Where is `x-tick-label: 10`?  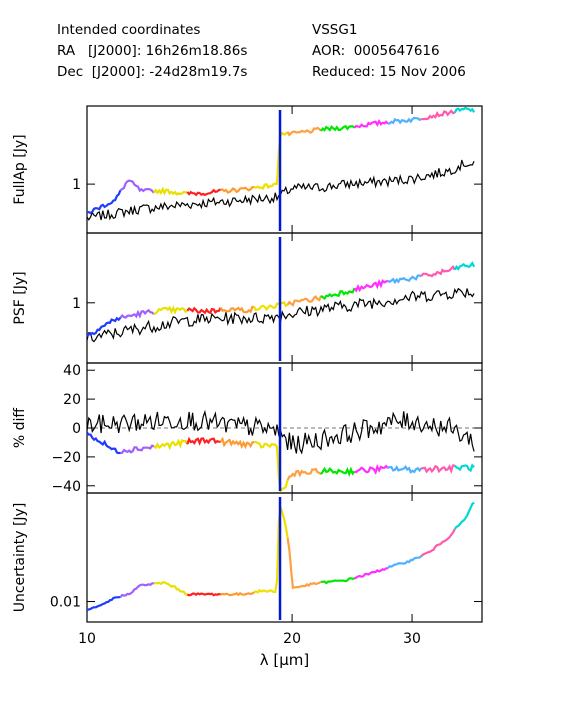 x-tick-label: 10 is located at coordinates (87, 639).